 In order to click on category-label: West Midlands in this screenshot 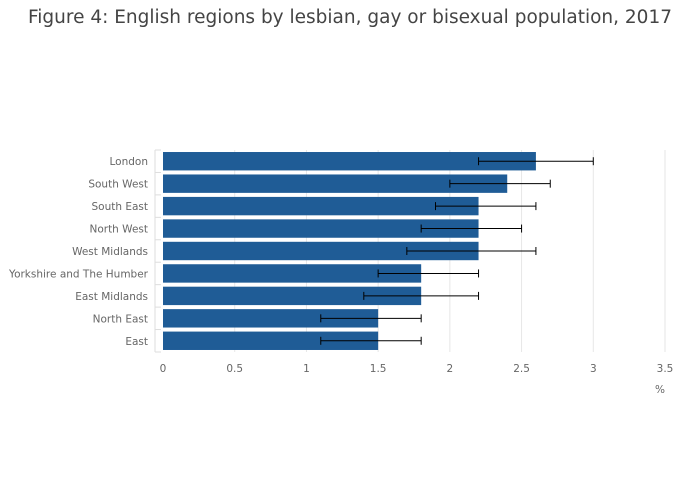, I will do `click(110, 252)`.